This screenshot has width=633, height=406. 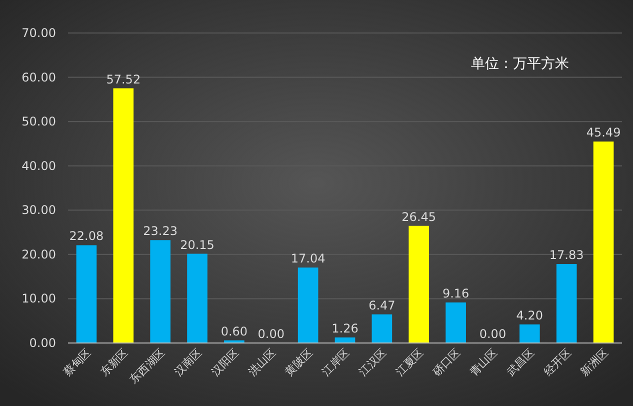 What do you see at coordinates (42, 343) in the screenshot?
I see `y-tick-label: 0.00` at bounding box center [42, 343].